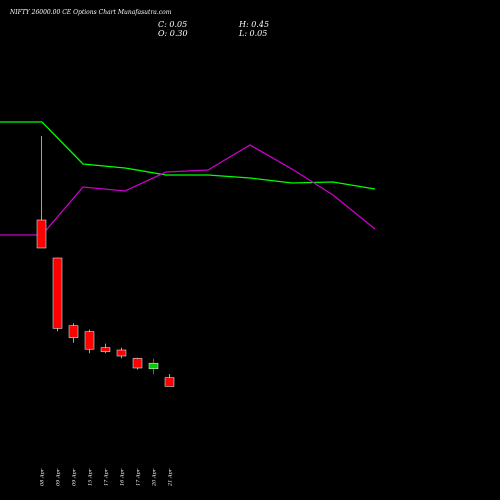 This screenshot has width=500, height=500. Describe the element at coordinates (123, 477) in the screenshot. I see `x-tick-label: 16 Apr` at that location.